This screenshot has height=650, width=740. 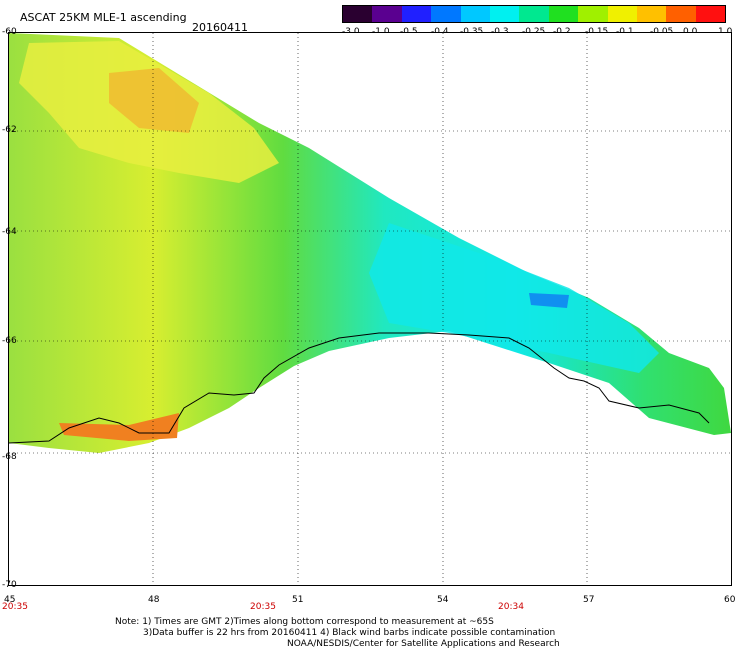 What do you see at coordinates (514, 298) in the screenshot?
I see `swath-cyan-patch` at bounding box center [514, 298].